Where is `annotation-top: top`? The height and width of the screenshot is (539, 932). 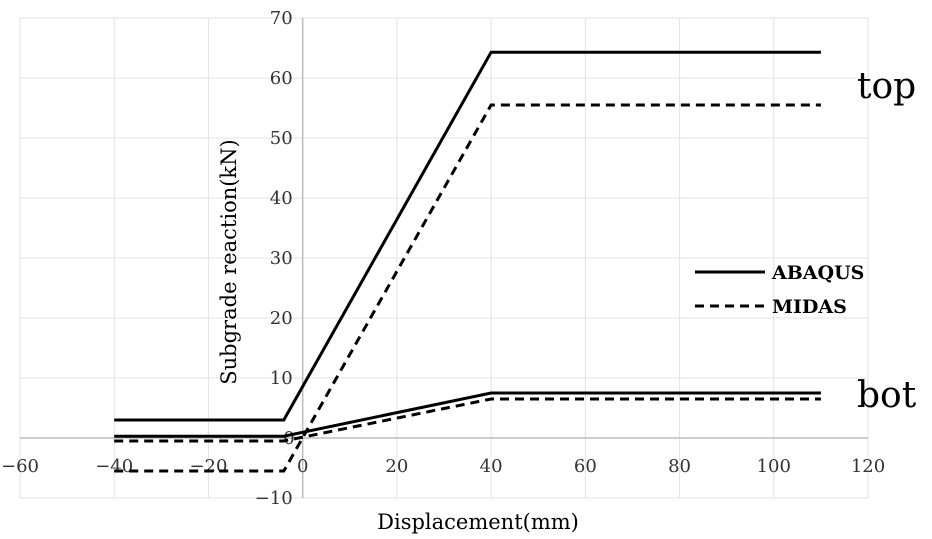
annotation-top: top is located at coordinates (886, 86).